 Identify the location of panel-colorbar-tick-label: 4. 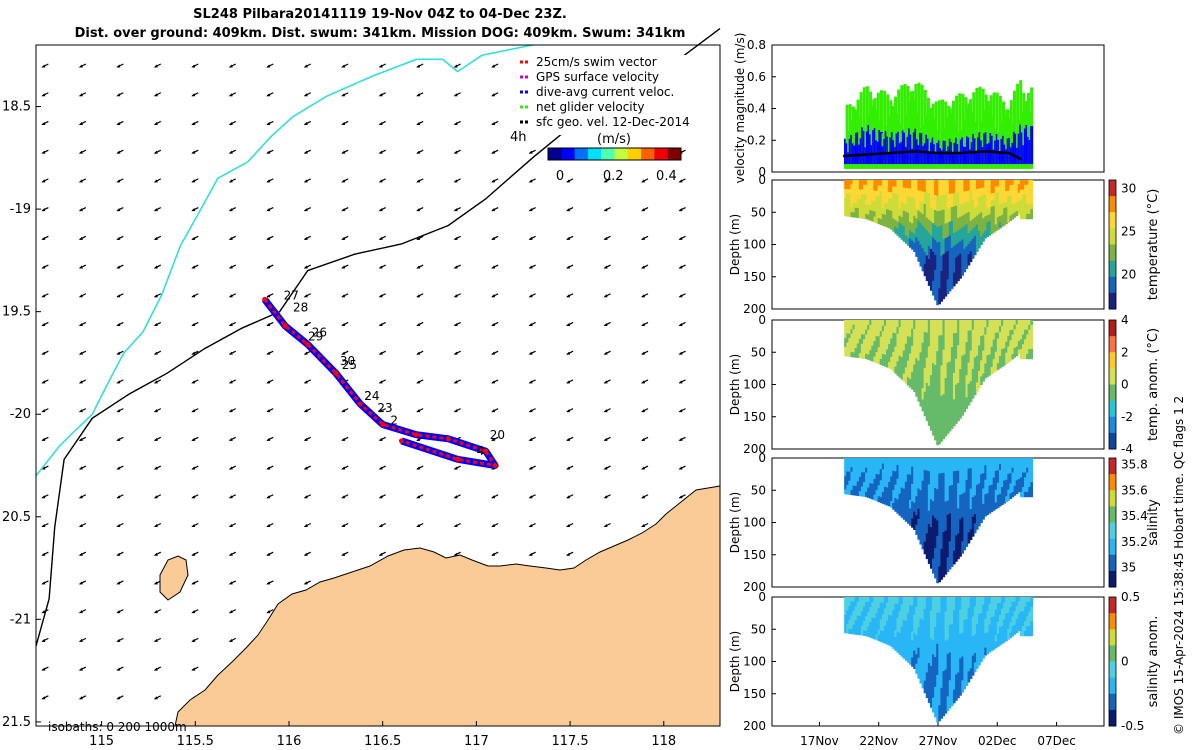
(1125, 320).